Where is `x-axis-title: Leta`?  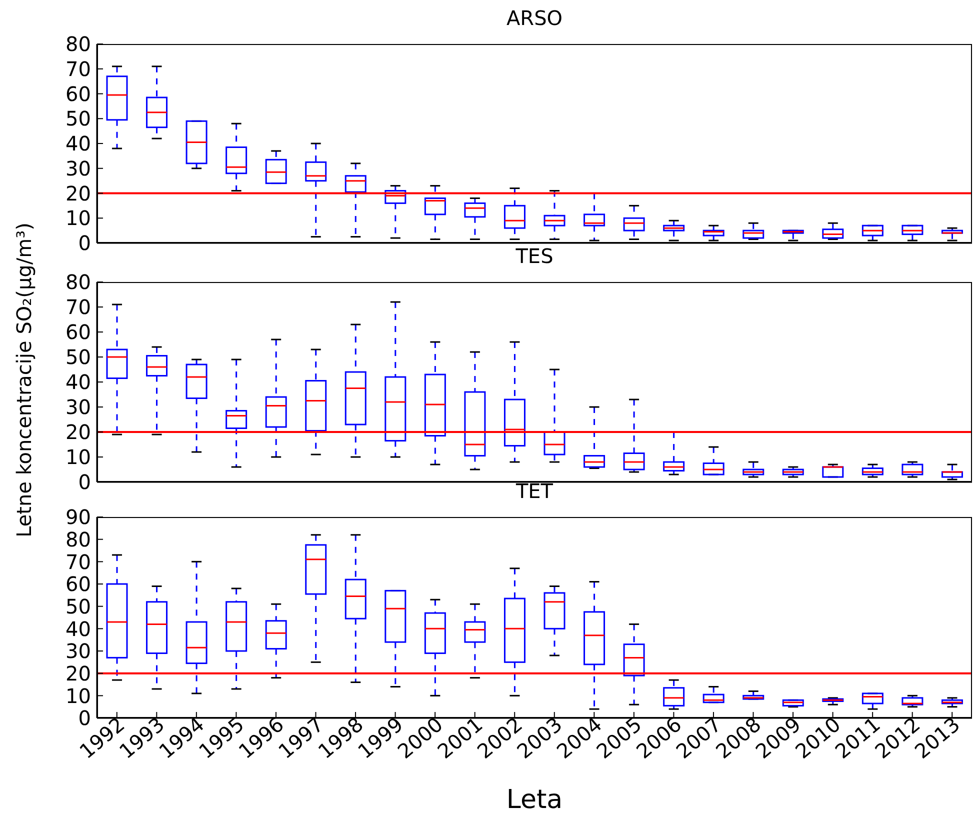 x-axis-title: Leta is located at coordinates (534, 800).